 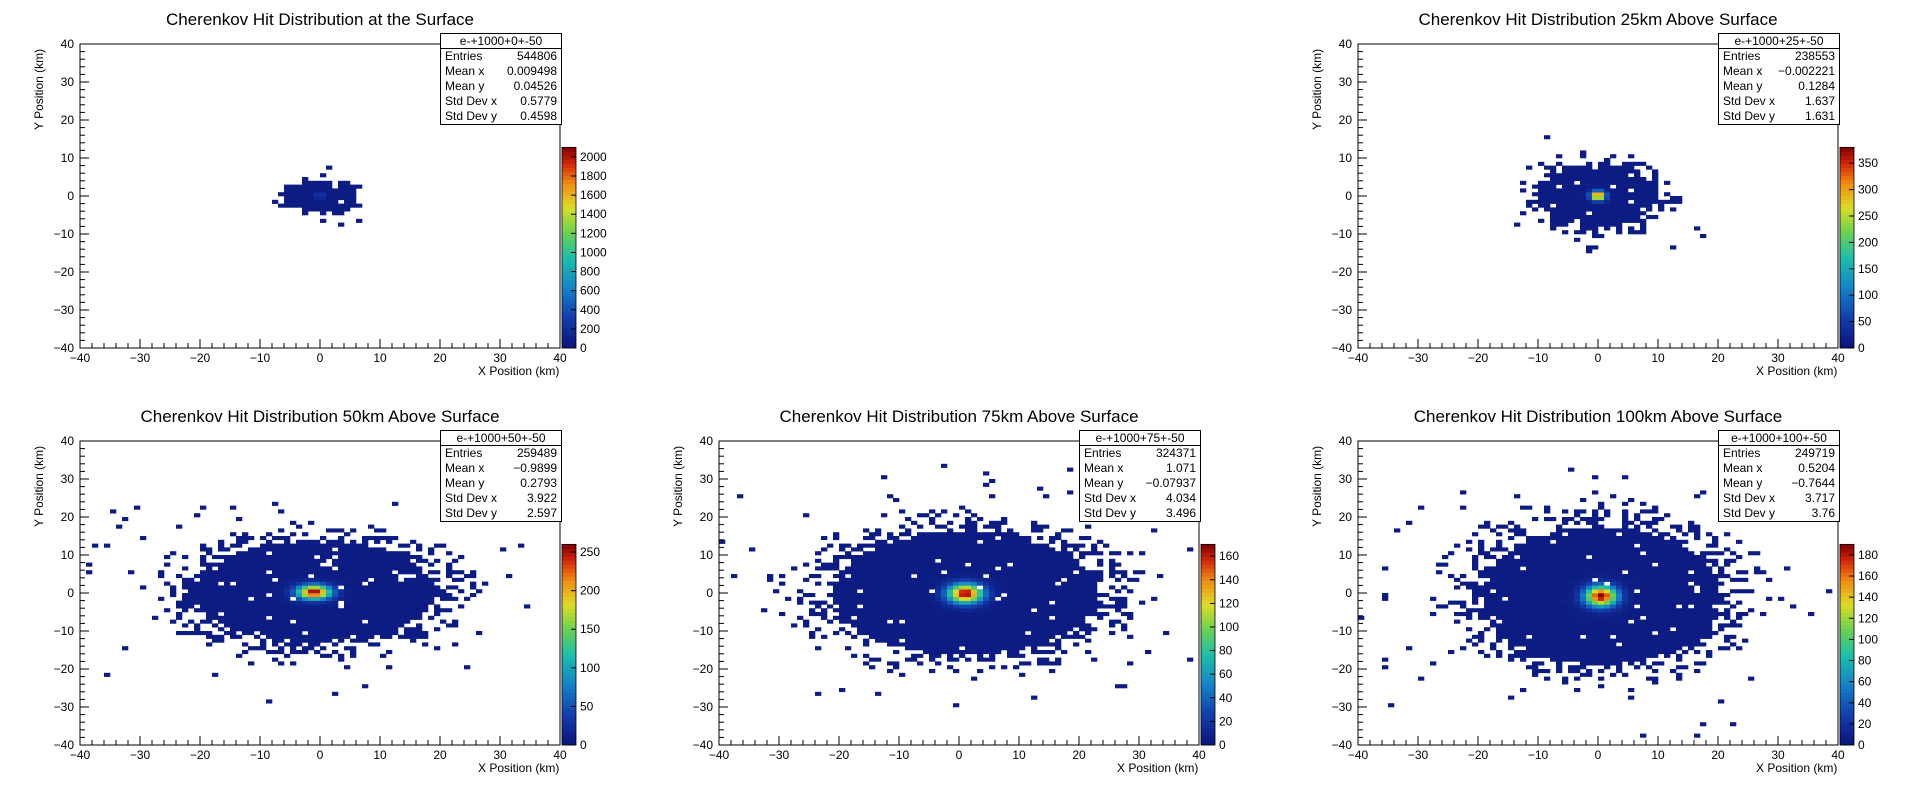 I want to click on stats-label: Mean x, so click(x=1104, y=468).